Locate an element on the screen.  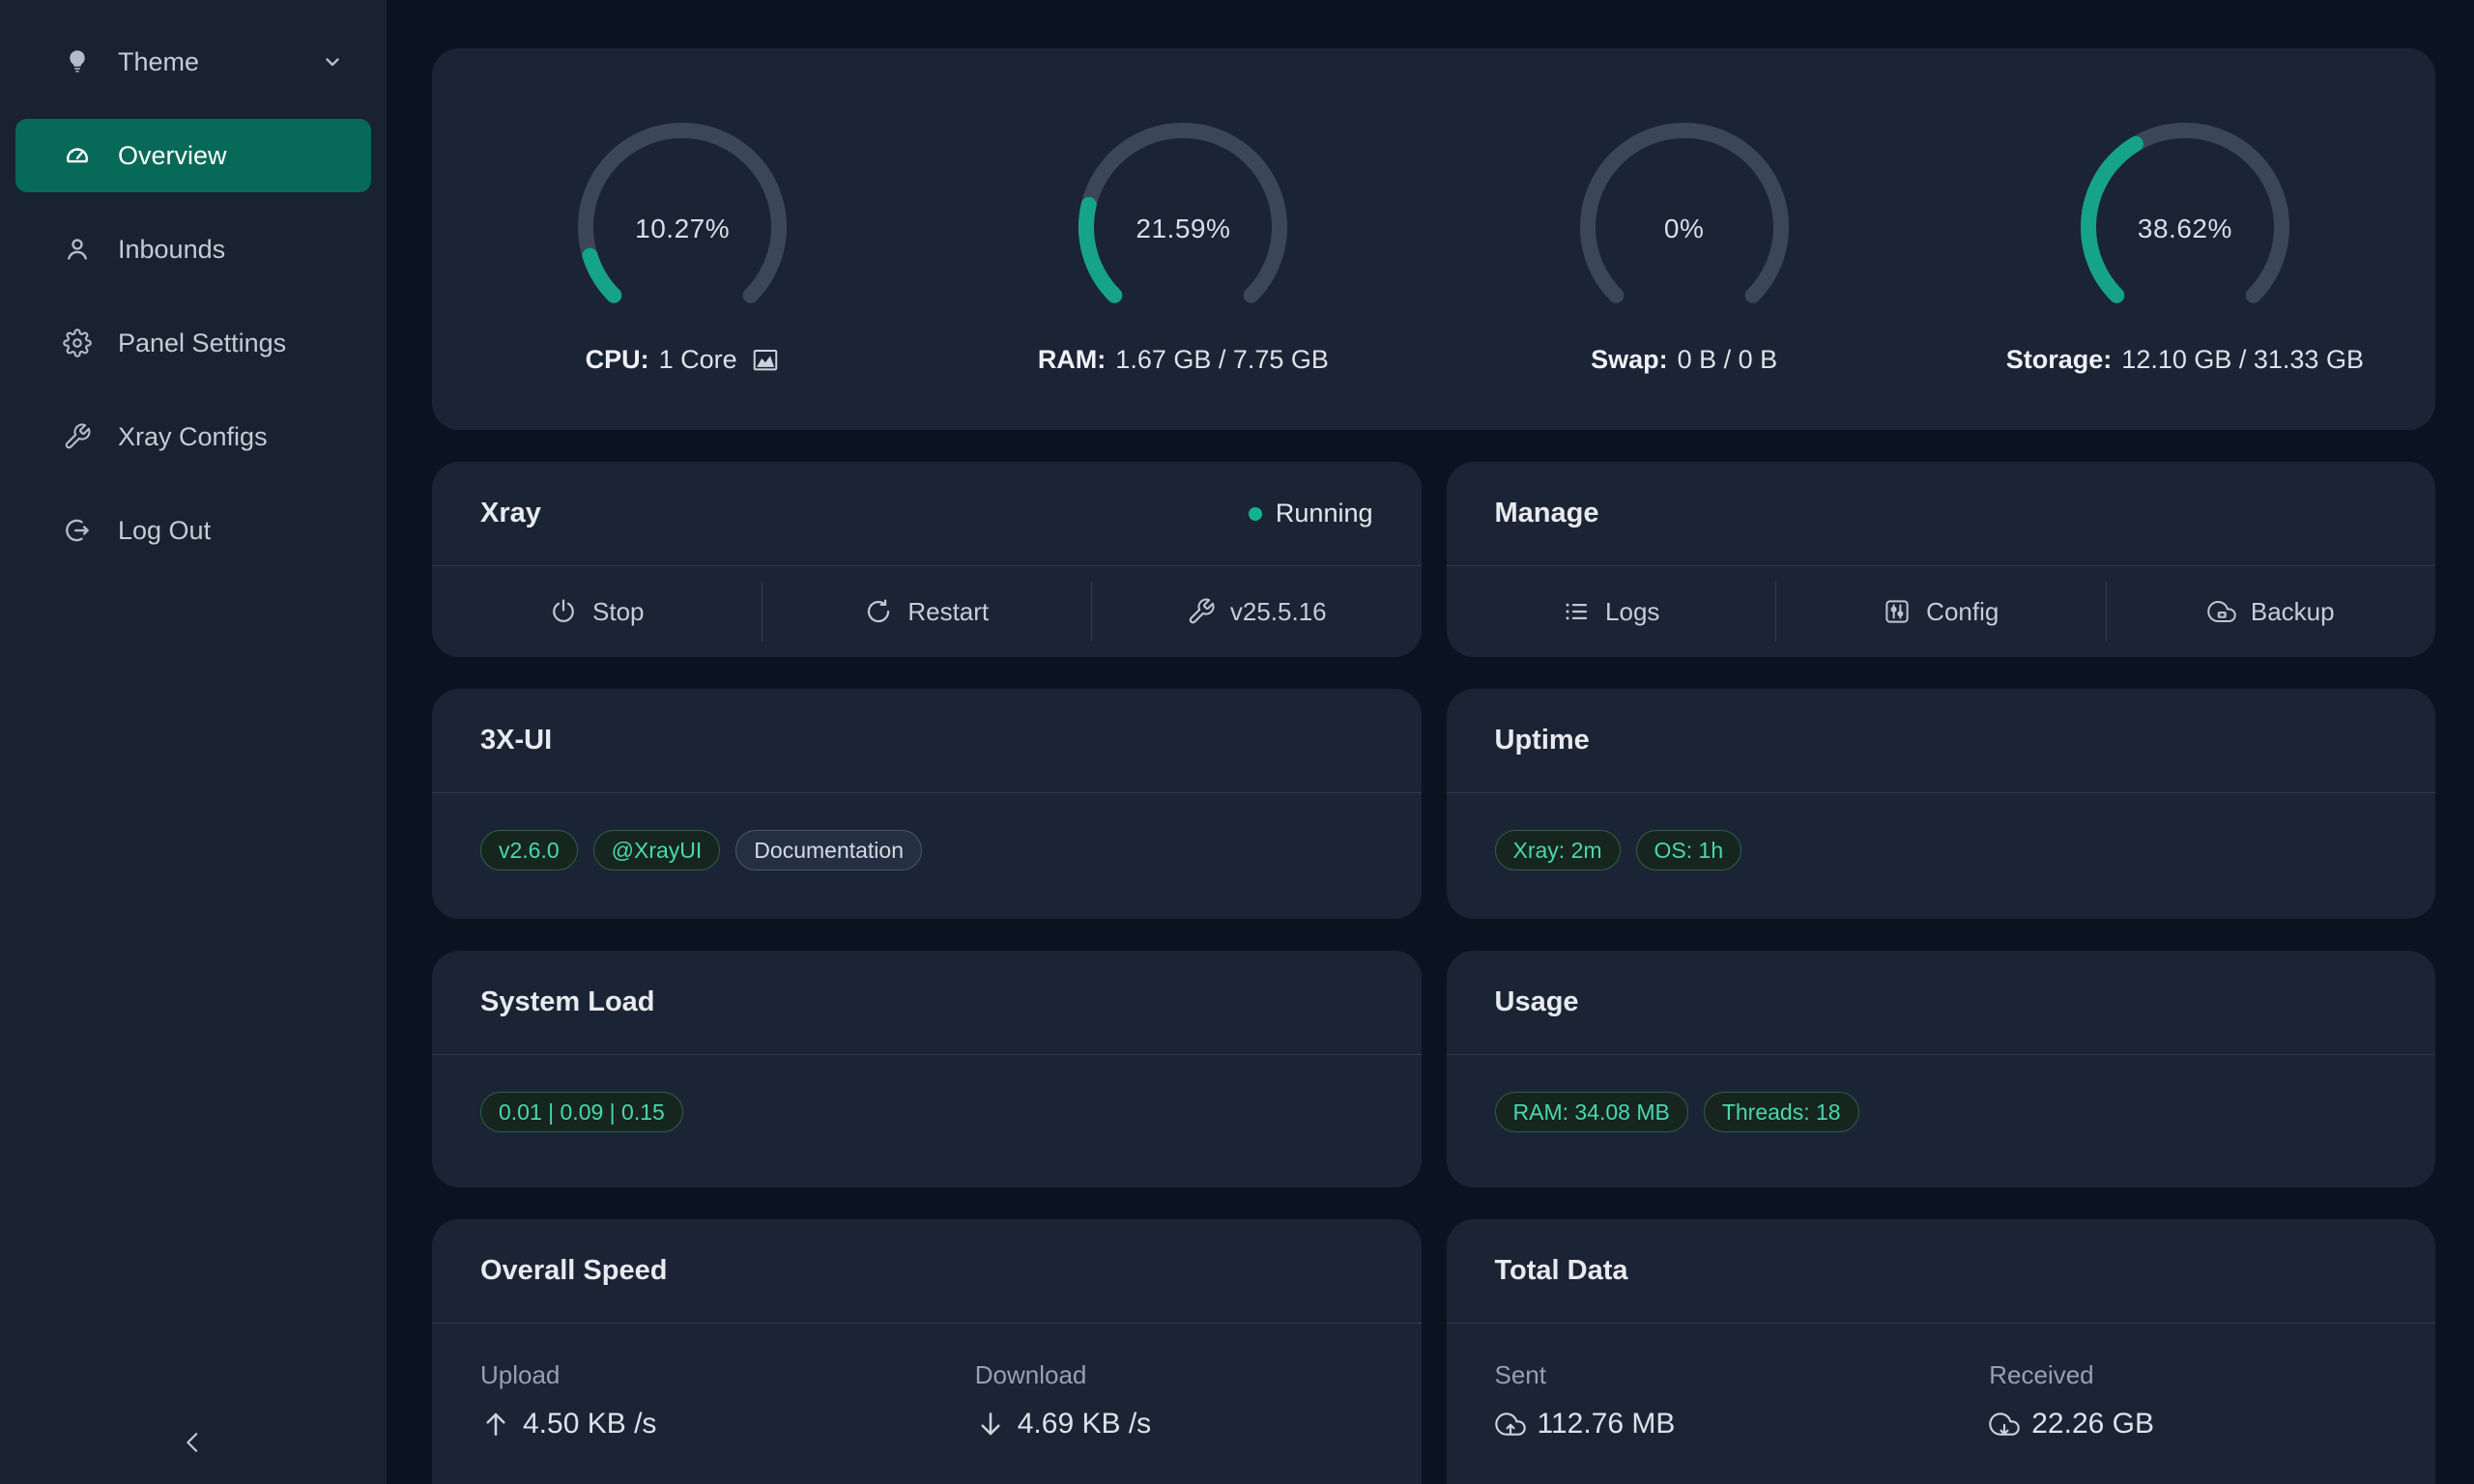
usage-card: Usage RAM: 34.08 MB Threads: 18 is located at coordinates (1941, 1069).